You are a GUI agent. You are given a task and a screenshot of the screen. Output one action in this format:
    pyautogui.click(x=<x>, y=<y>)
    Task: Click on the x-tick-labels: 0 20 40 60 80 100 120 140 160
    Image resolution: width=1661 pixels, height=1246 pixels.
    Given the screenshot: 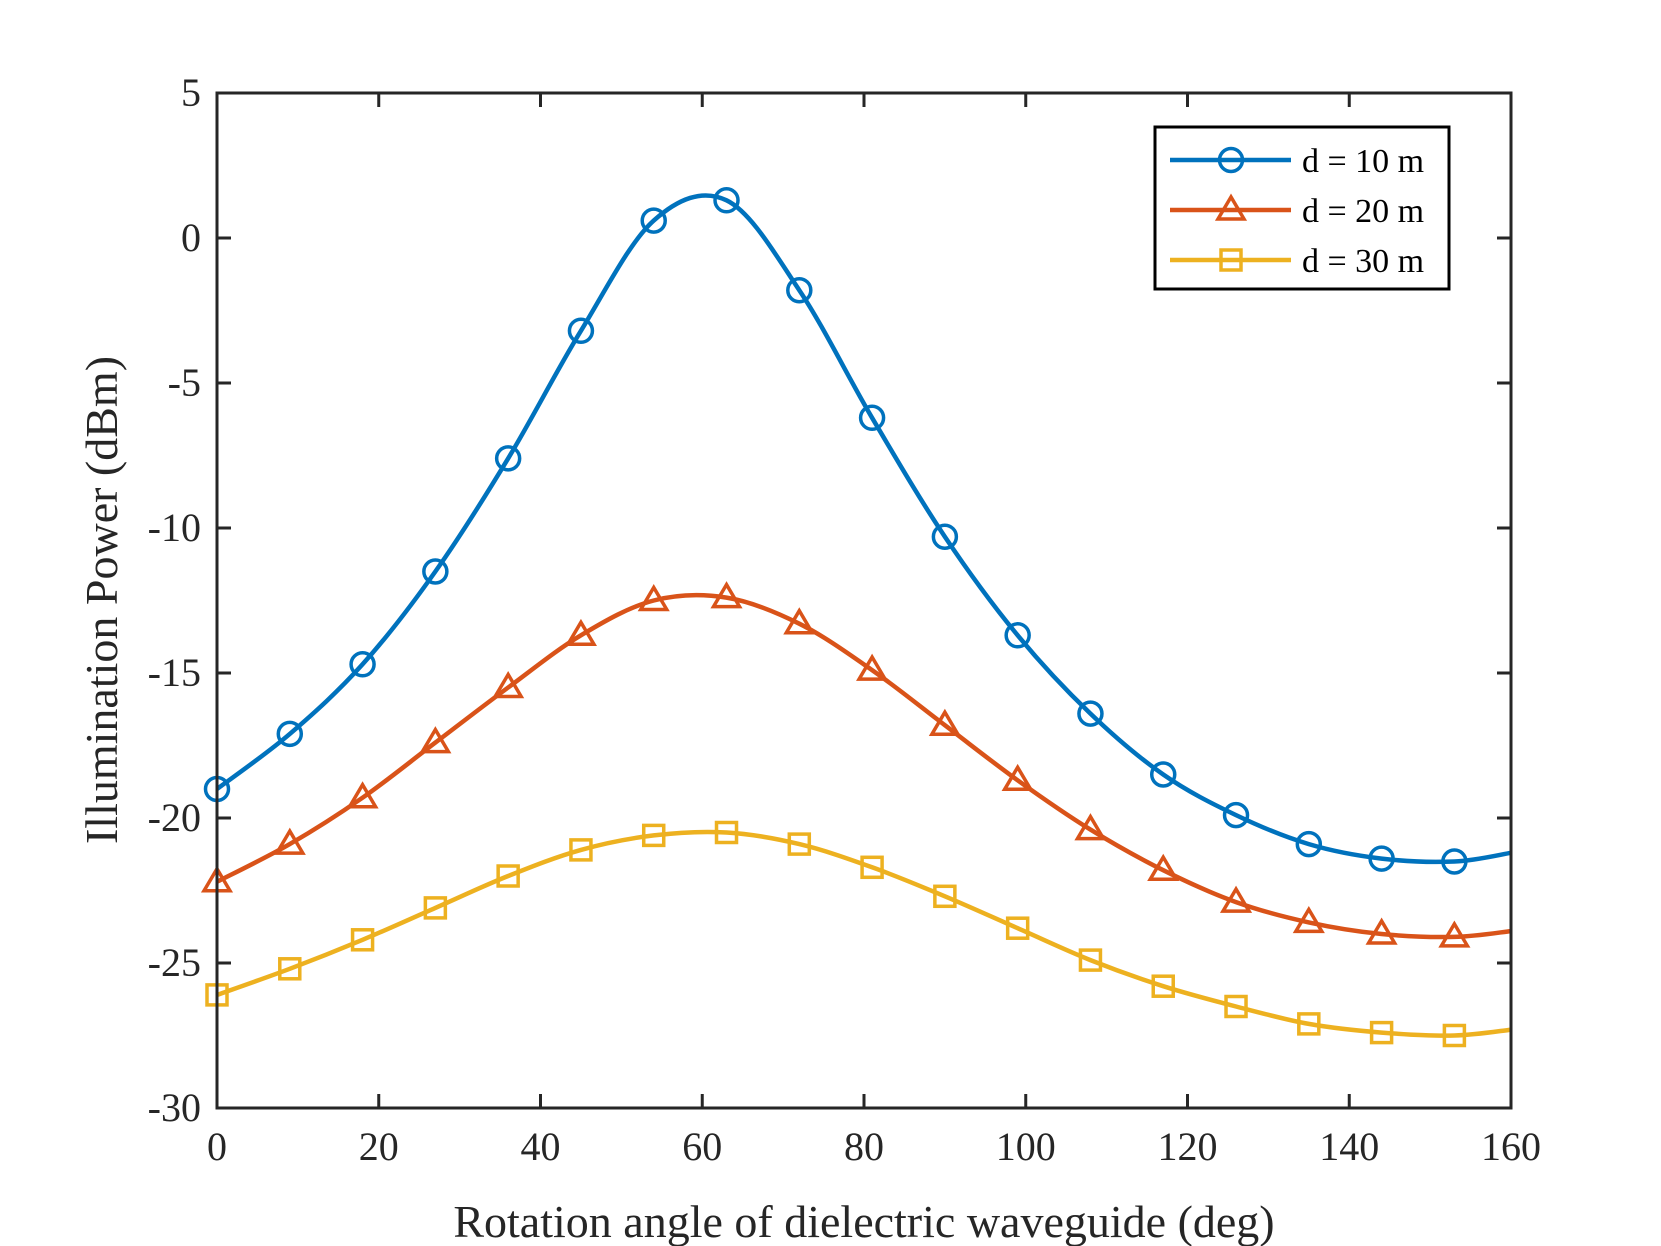 What is the action you would take?
    pyautogui.click(x=874, y=1146)
    